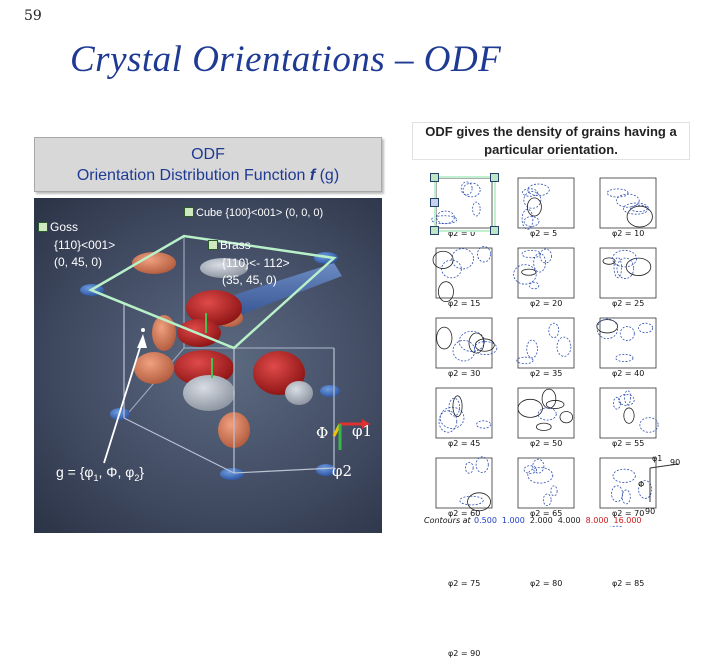  Describe the element at coordinates (628, 233) in the screenshot. I see `odf-section-label: φ2 = 10` at that location.